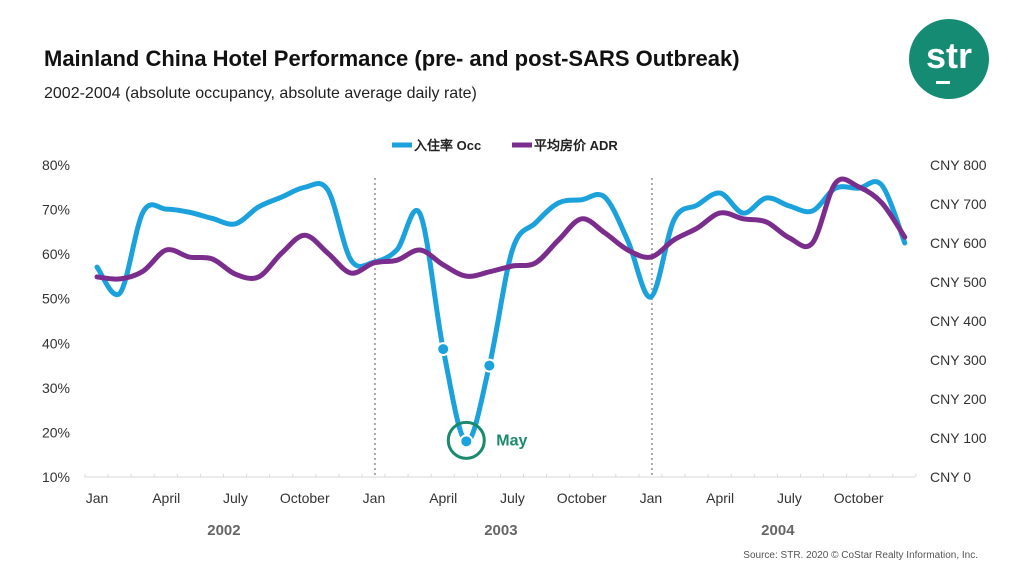 The height and width of the screenshot is (576, 1024). I want to click on str-logo: str, so click(949, 59).